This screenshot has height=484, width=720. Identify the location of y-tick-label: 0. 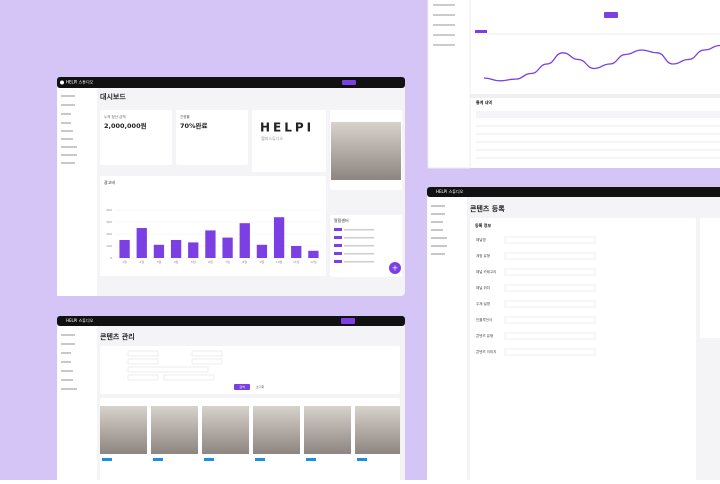
(111, 258).